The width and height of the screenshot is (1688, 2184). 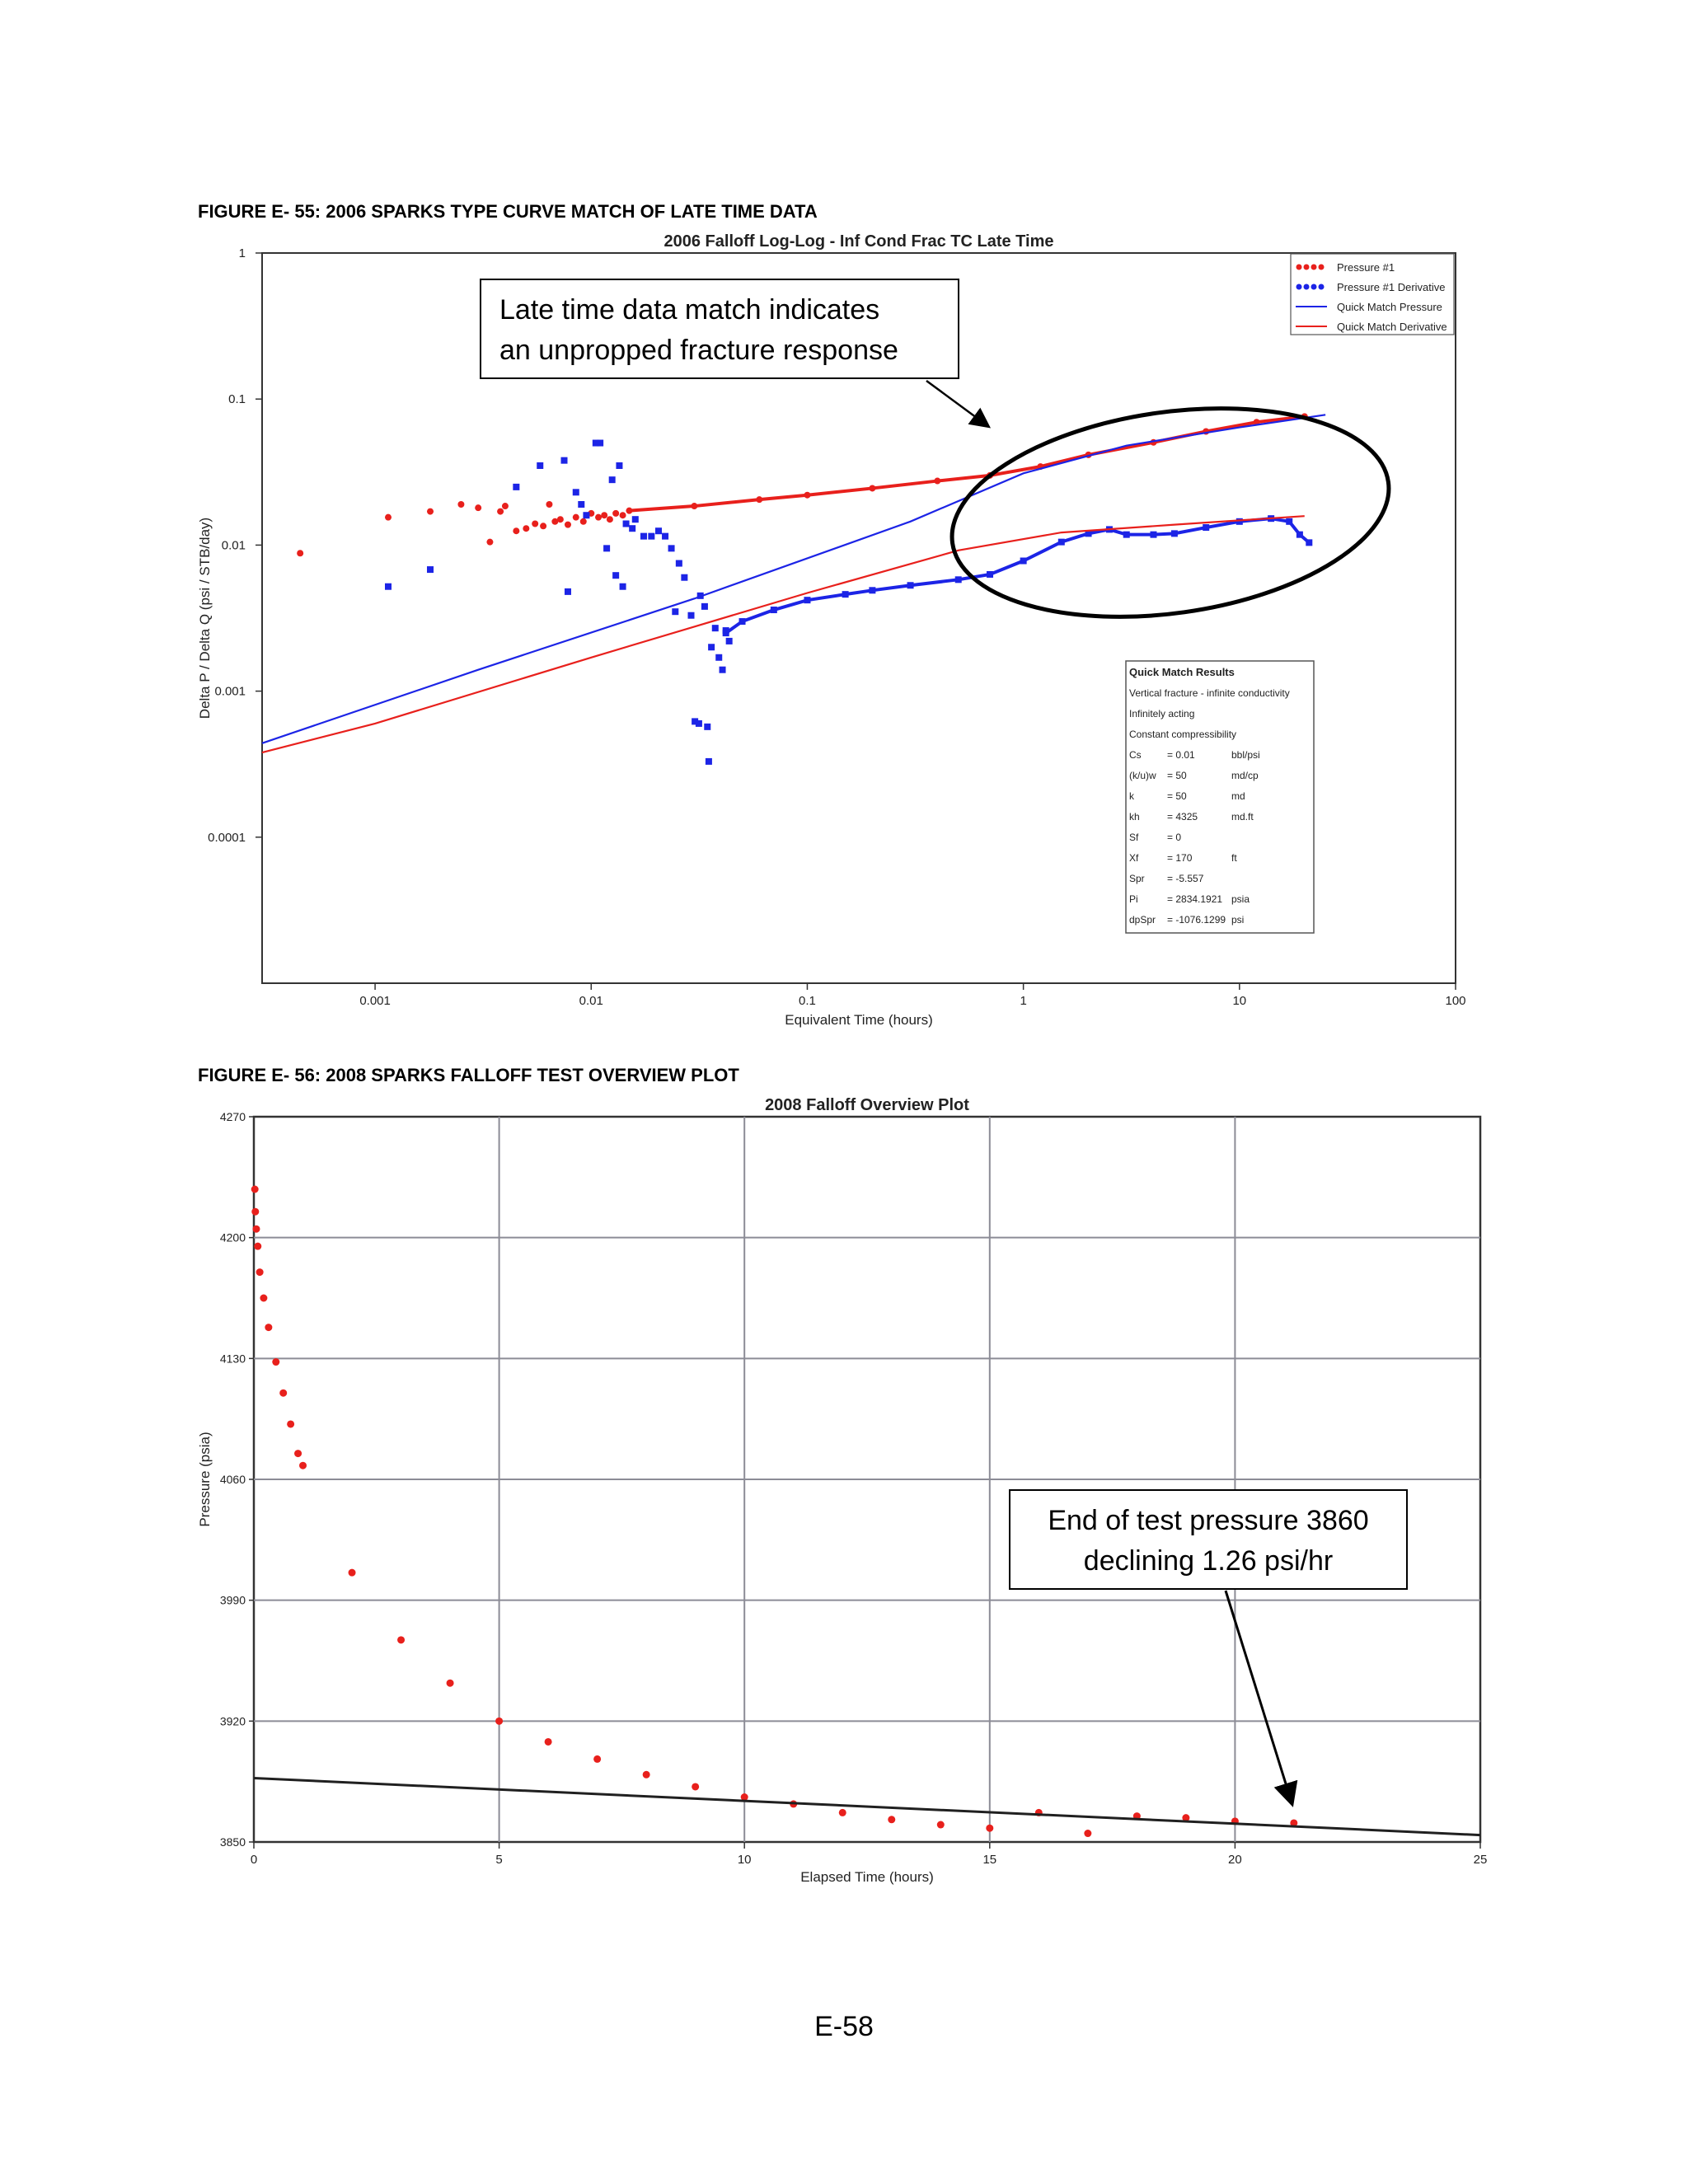 What do you see at coordinates (1133, 899) in the screenshot?
I see `results-param-name: Pi` at bounding box center [1133, 899].